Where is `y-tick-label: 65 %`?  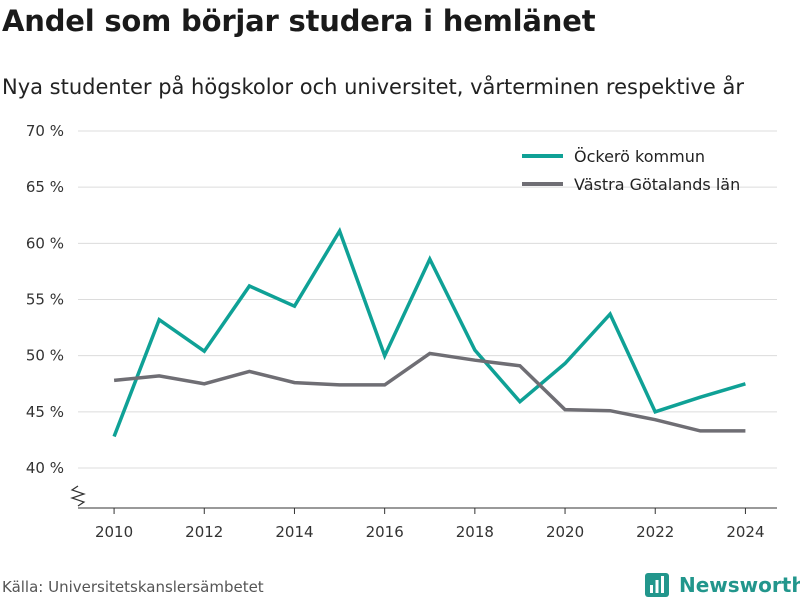
y-tick-label: 65 % is located at coordinates (45, 187).